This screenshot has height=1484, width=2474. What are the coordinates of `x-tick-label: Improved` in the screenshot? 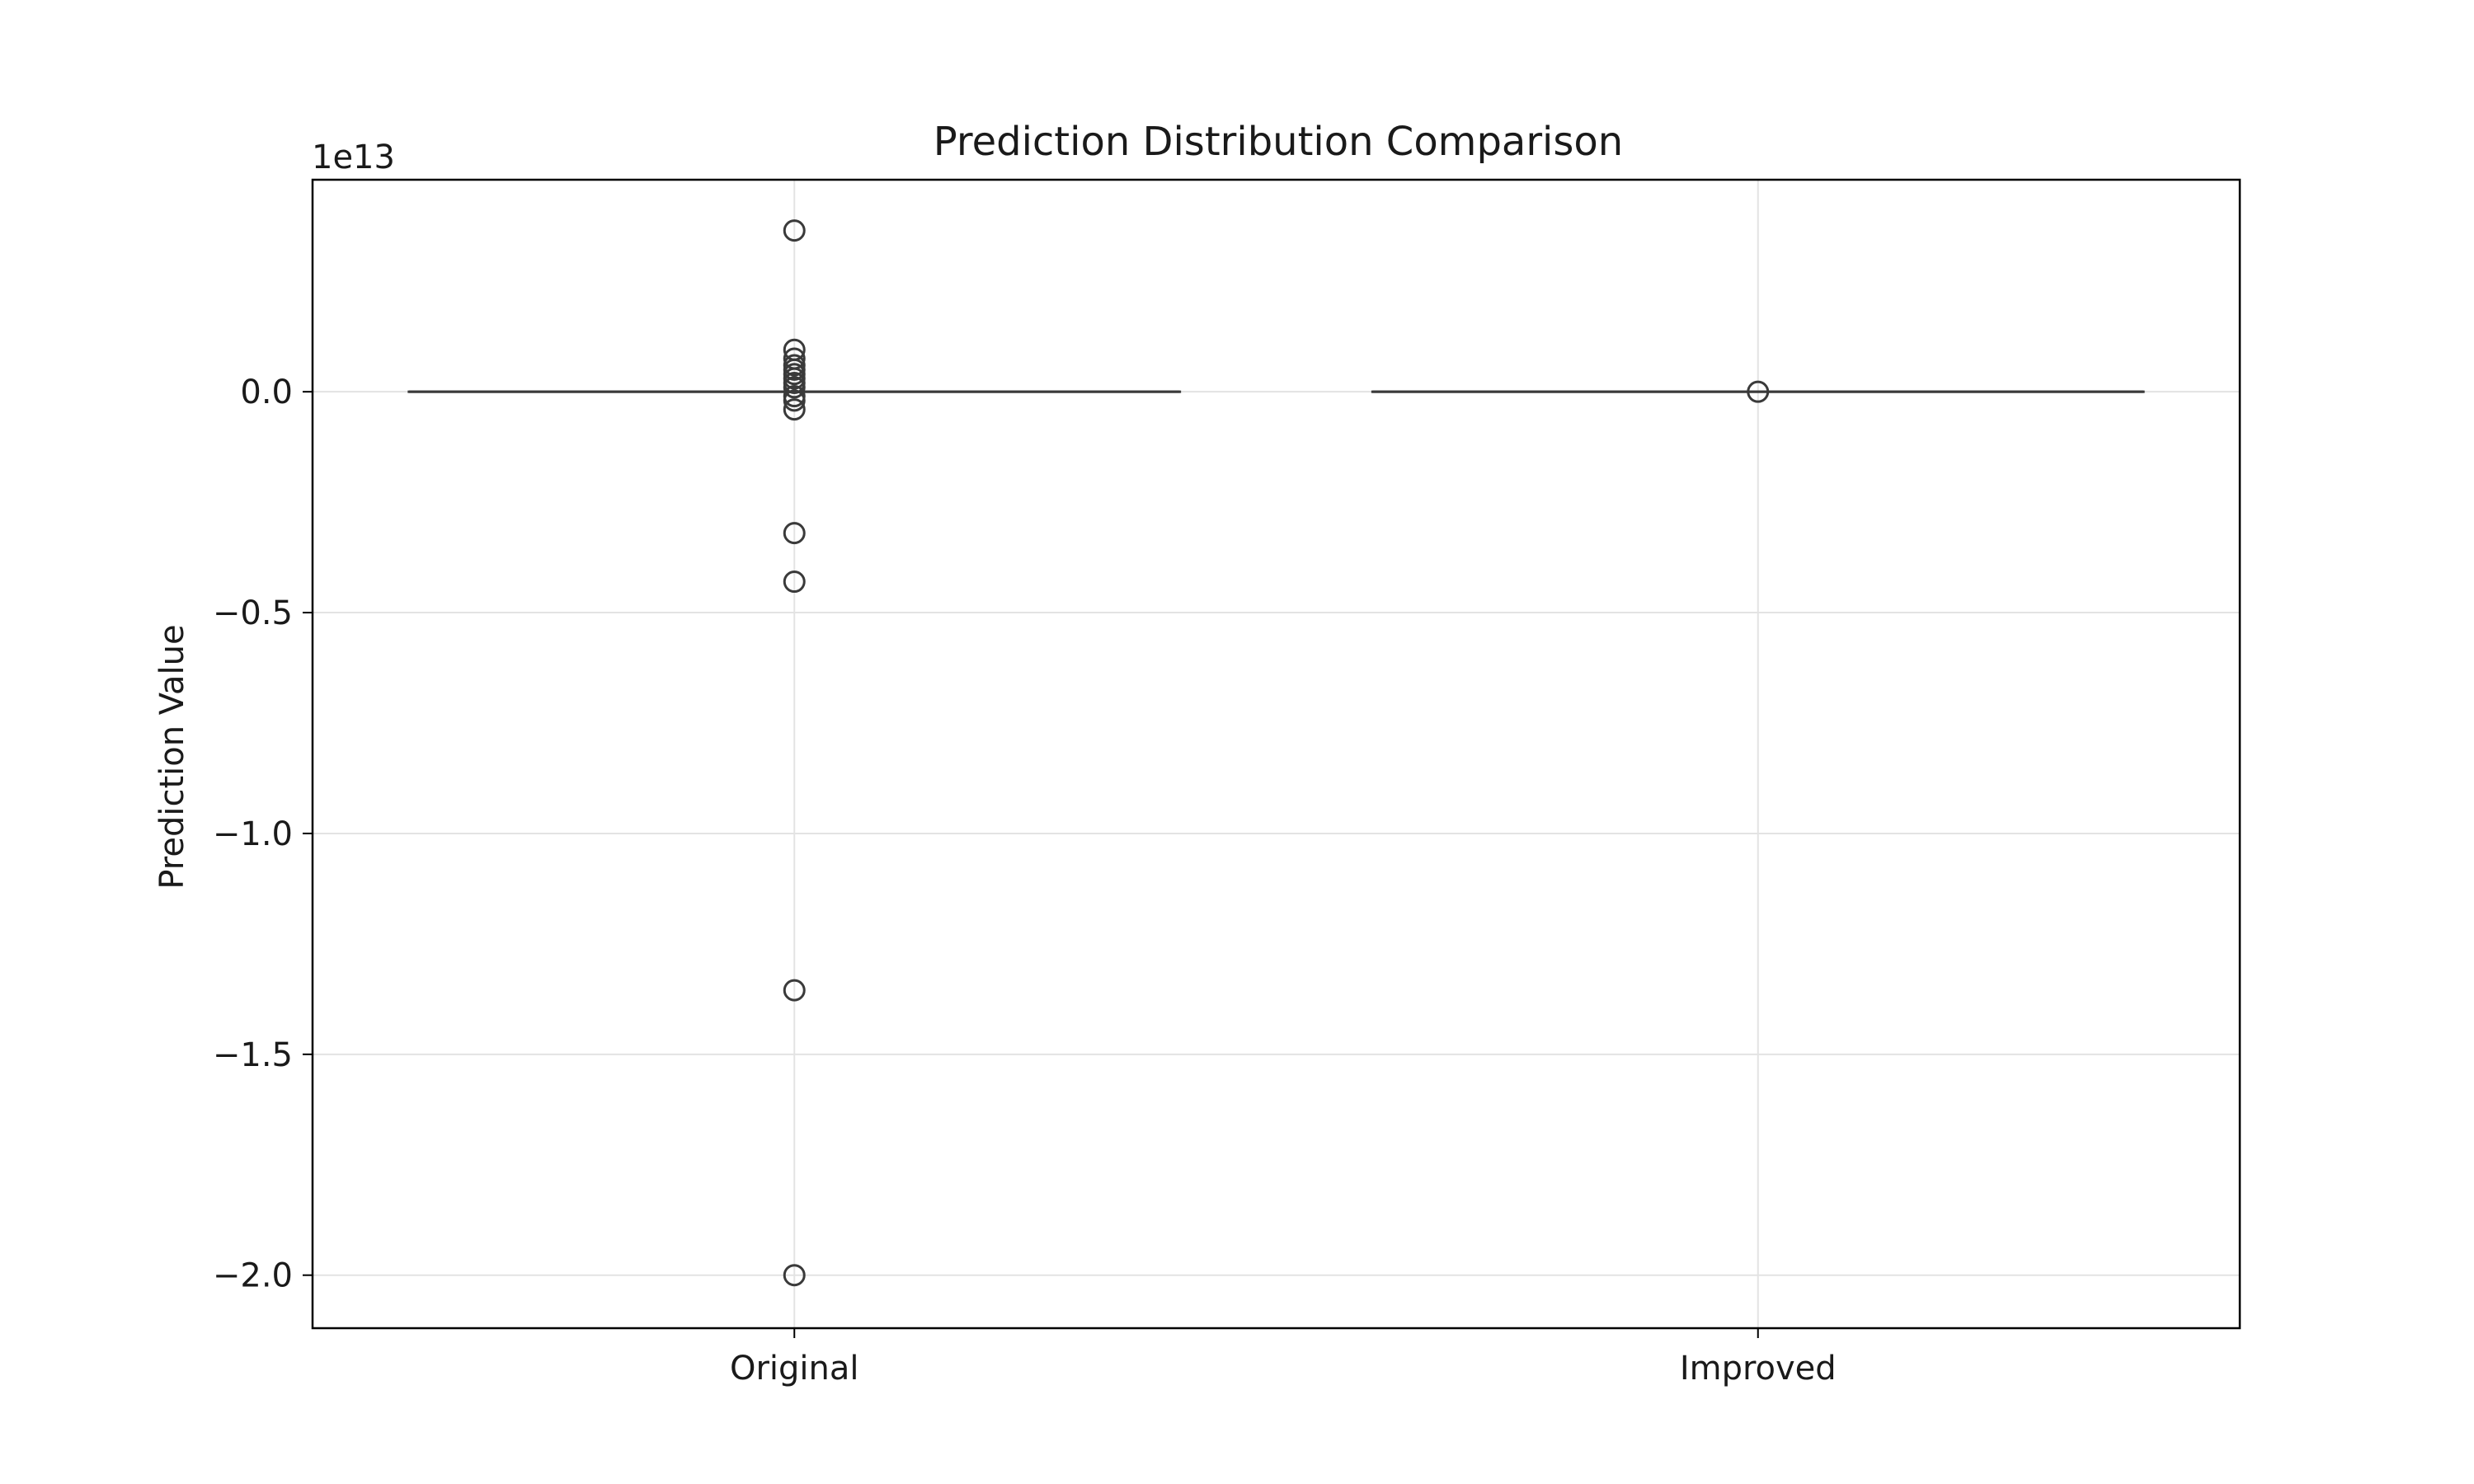 It's located at (1758, 1369).